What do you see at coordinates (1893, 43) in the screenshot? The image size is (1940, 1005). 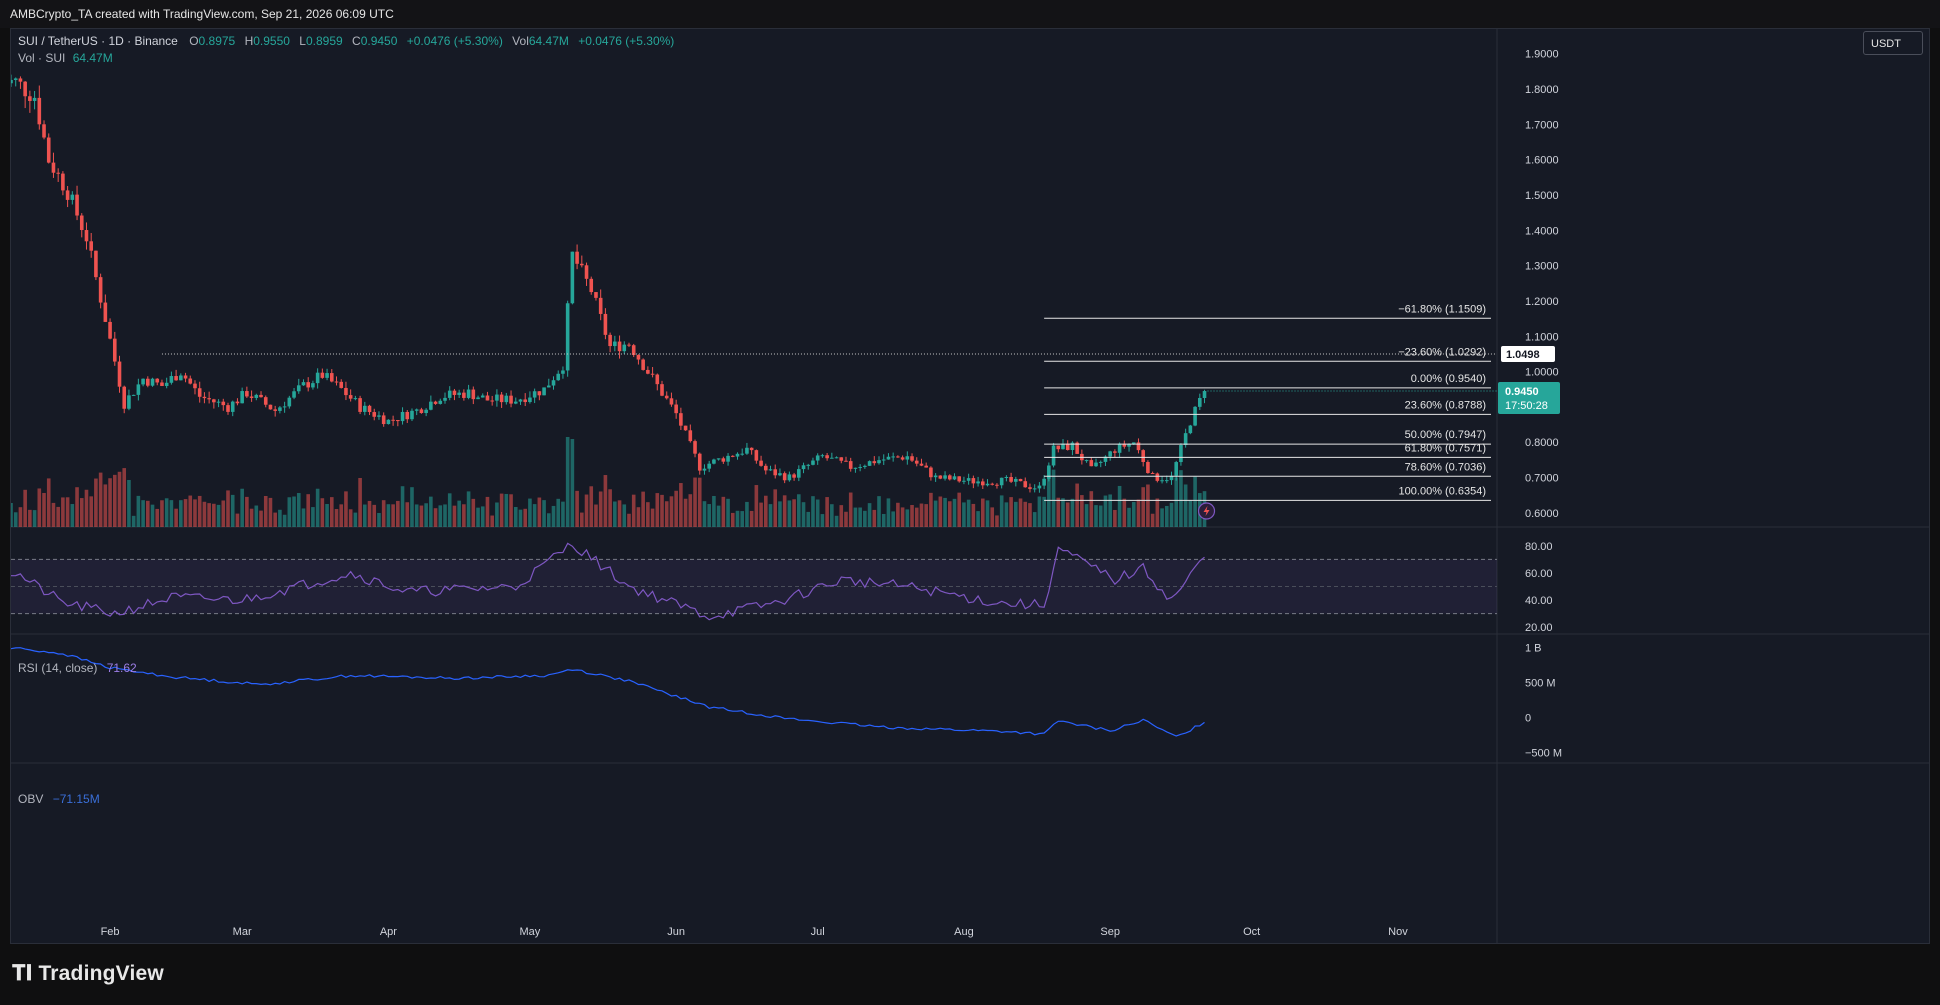 I see `currency-button: USDT` at bounding box center [1893, 43].